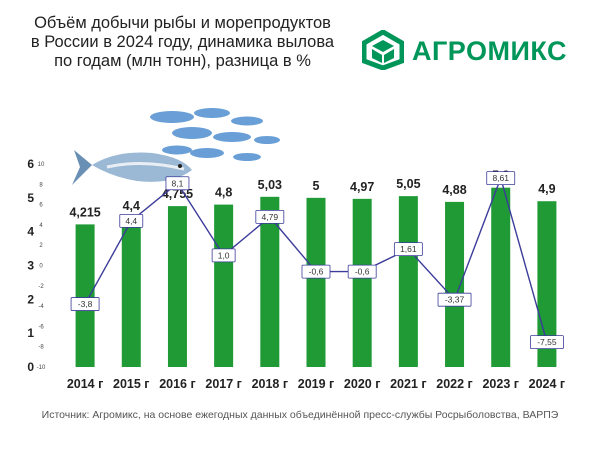 Image resolution: width=600 pixels, height=450 pixels. Describe the element at coordinates (270, 185) in the screenshot. I see `bar-value-label: 5,03` at that location.